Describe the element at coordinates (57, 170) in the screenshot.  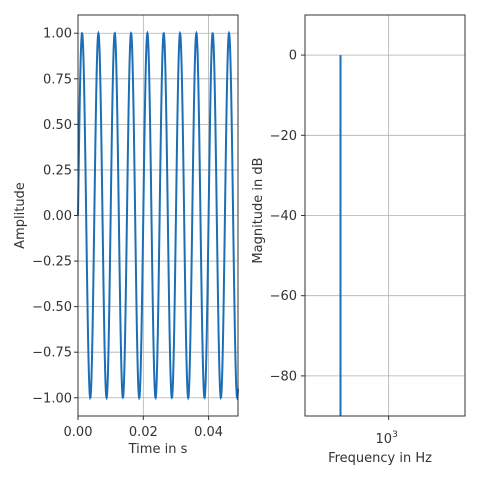
I see `y-tick-label: 0.25` at that location.